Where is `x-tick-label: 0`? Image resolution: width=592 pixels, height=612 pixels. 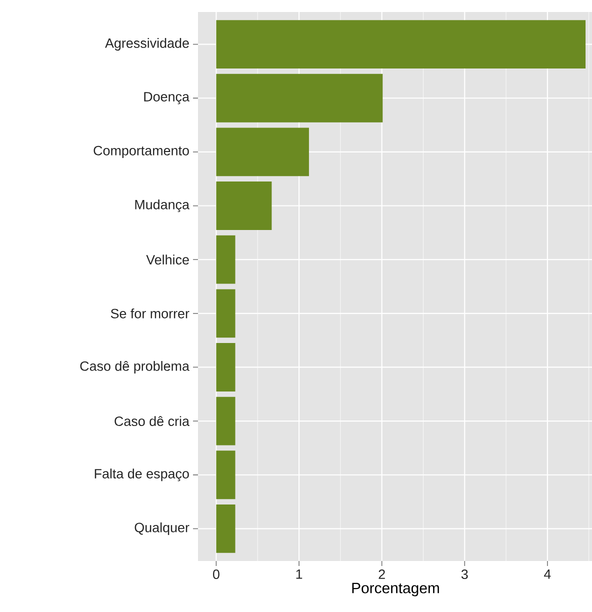 x-tick-label: 0 is located at coordinates (216, 575).